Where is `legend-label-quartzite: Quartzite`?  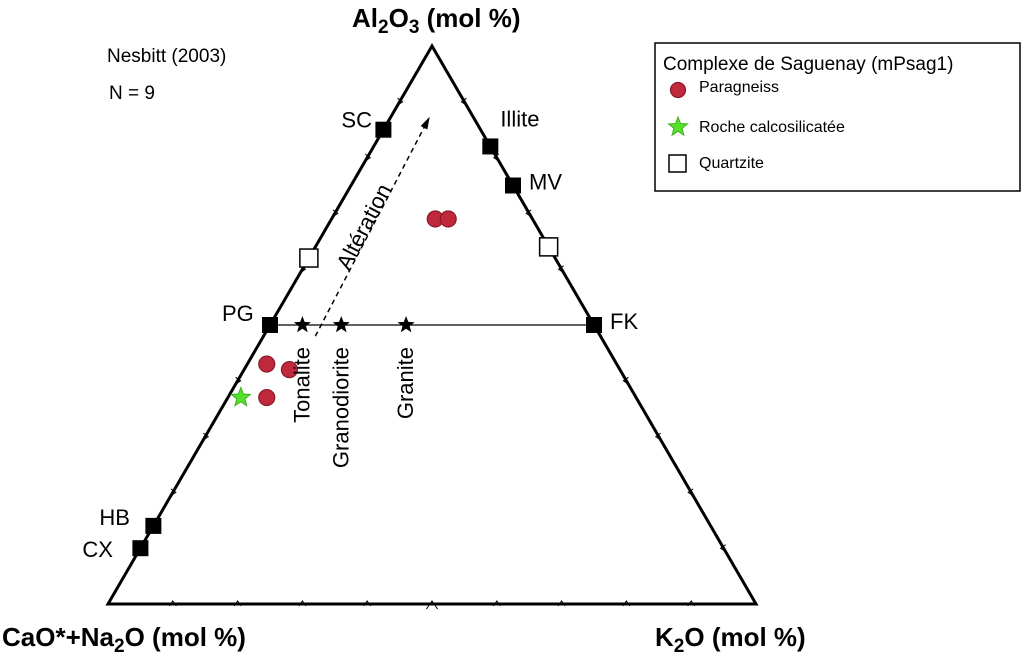 legend-label-quartzite: Quartzite is located at coordinates (731, 163).